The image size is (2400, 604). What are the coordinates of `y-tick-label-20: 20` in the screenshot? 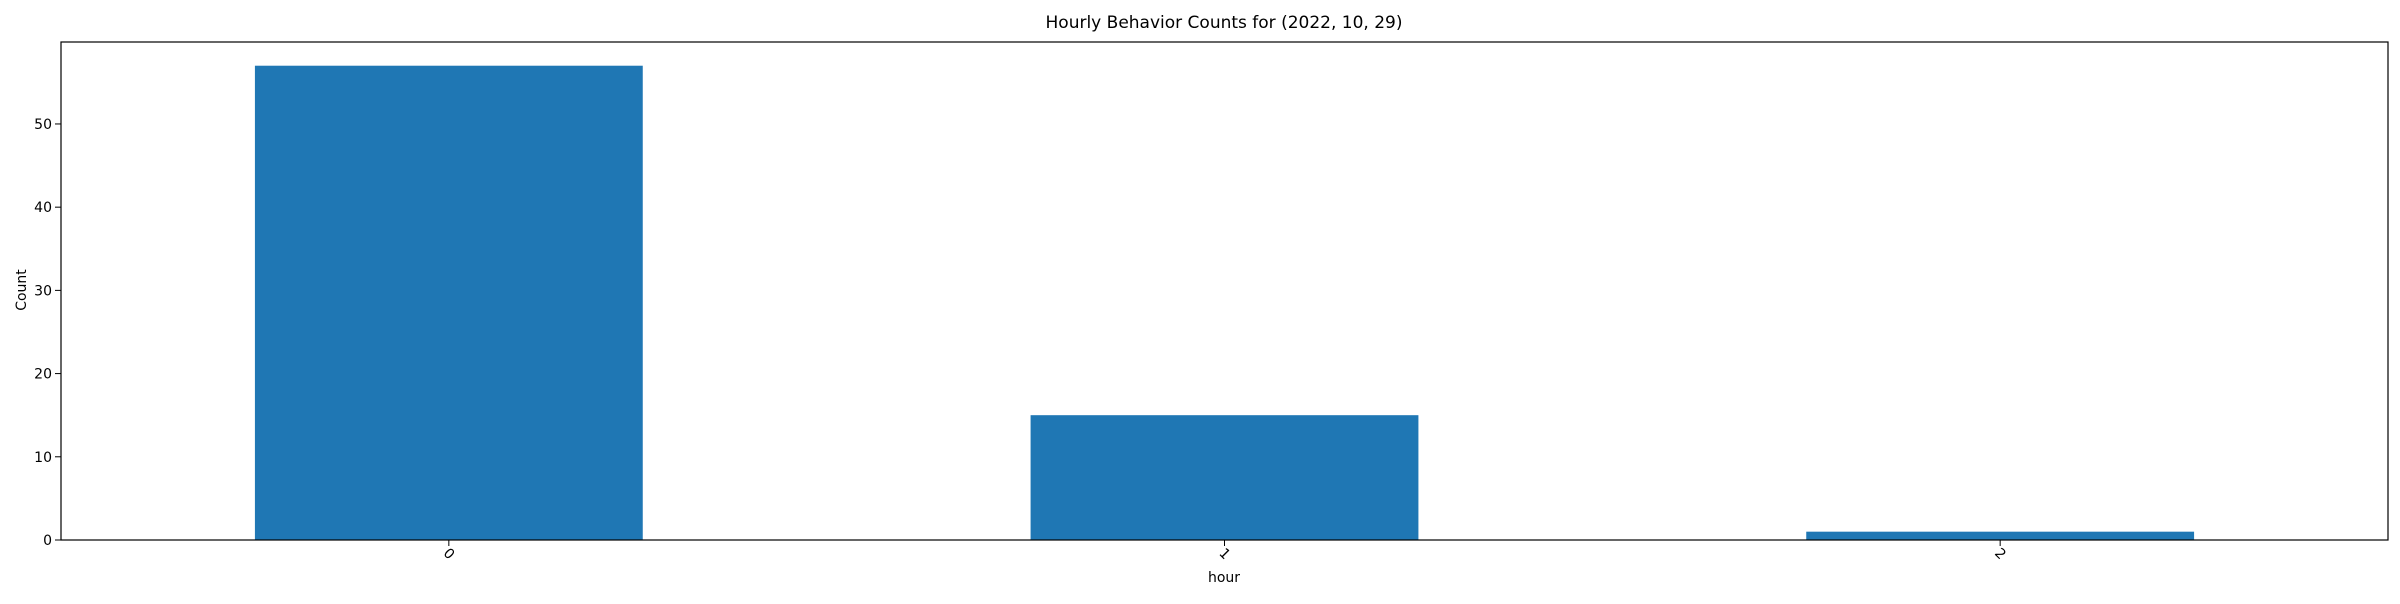 It's located at (43, 375).